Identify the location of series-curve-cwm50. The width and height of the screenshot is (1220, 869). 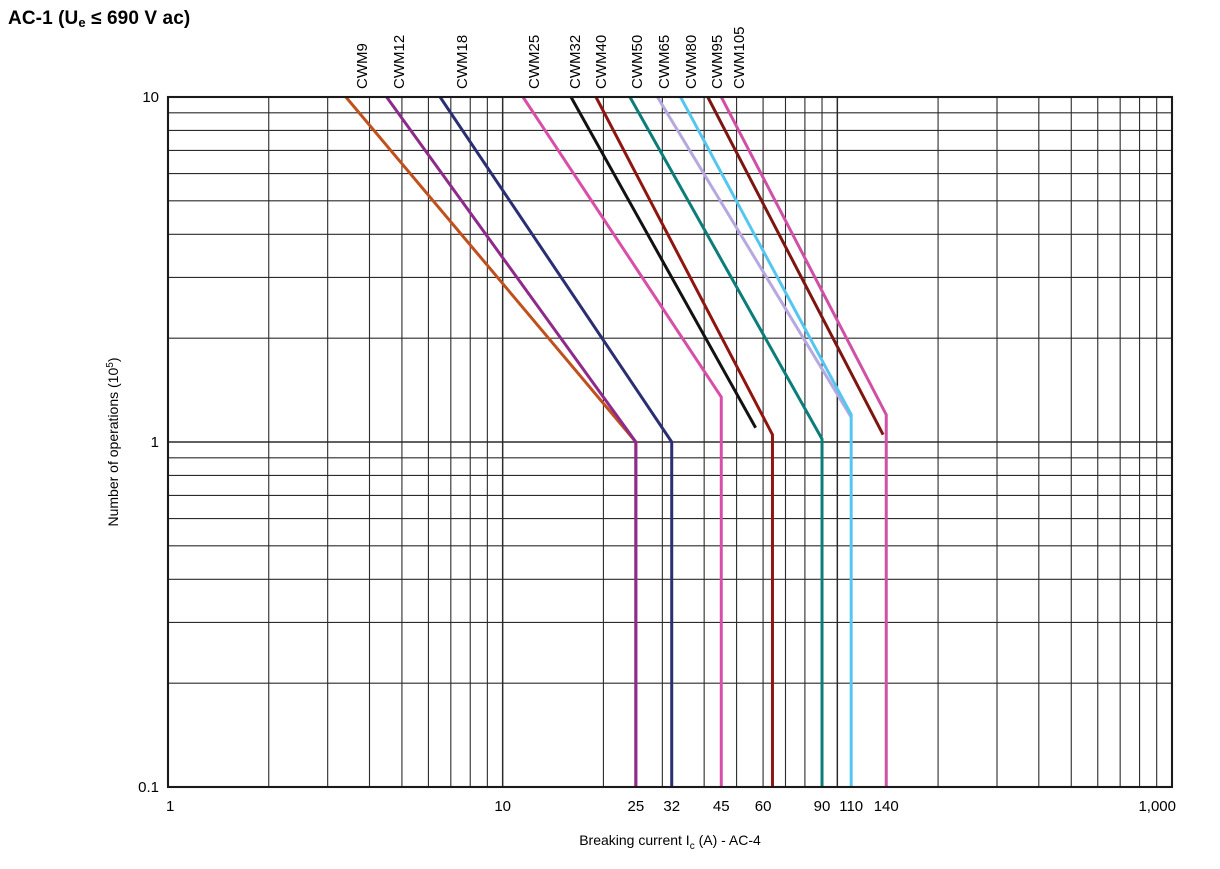
(726, 441).